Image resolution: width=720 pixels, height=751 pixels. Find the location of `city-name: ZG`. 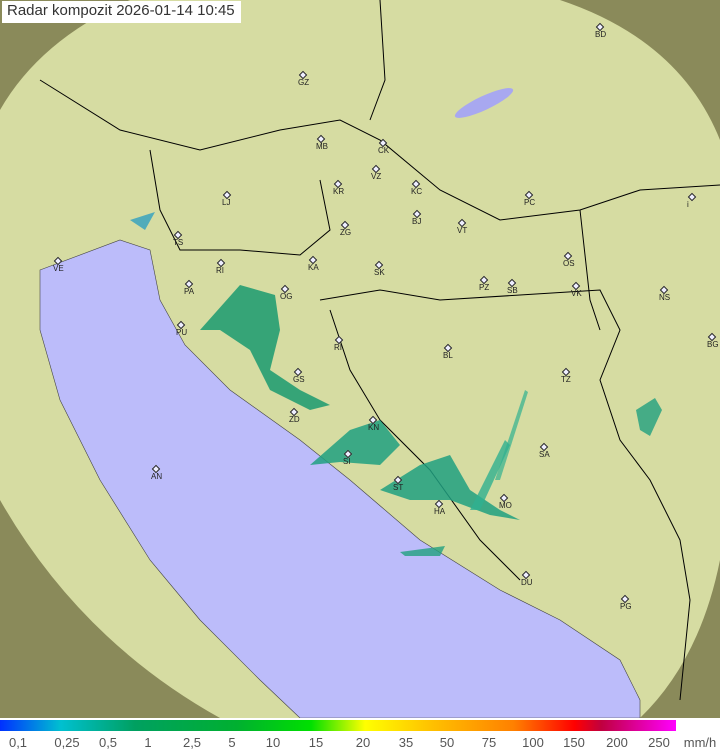

city-name: ZG is located at coordinates (346, 232).